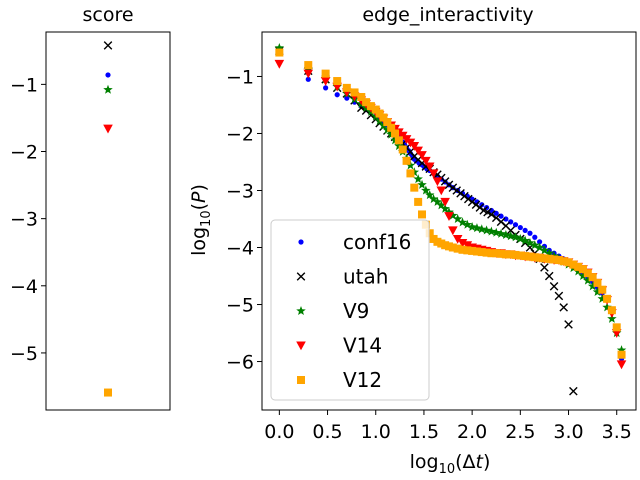 The width and height of the screenshot is (640, 480). What do you see at coordinates (24, 220) in the screenshot?
I see `score-y-tick-label: −3` at bounding box center [24, 220].